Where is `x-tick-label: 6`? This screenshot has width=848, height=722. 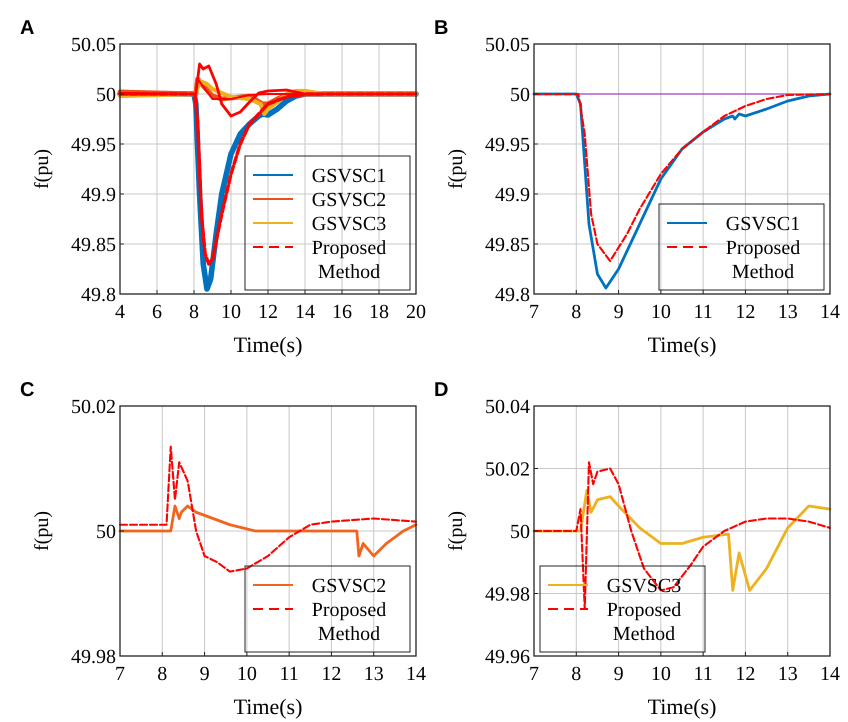
x-tick-label: 6 is located at coordinates (157, 312).